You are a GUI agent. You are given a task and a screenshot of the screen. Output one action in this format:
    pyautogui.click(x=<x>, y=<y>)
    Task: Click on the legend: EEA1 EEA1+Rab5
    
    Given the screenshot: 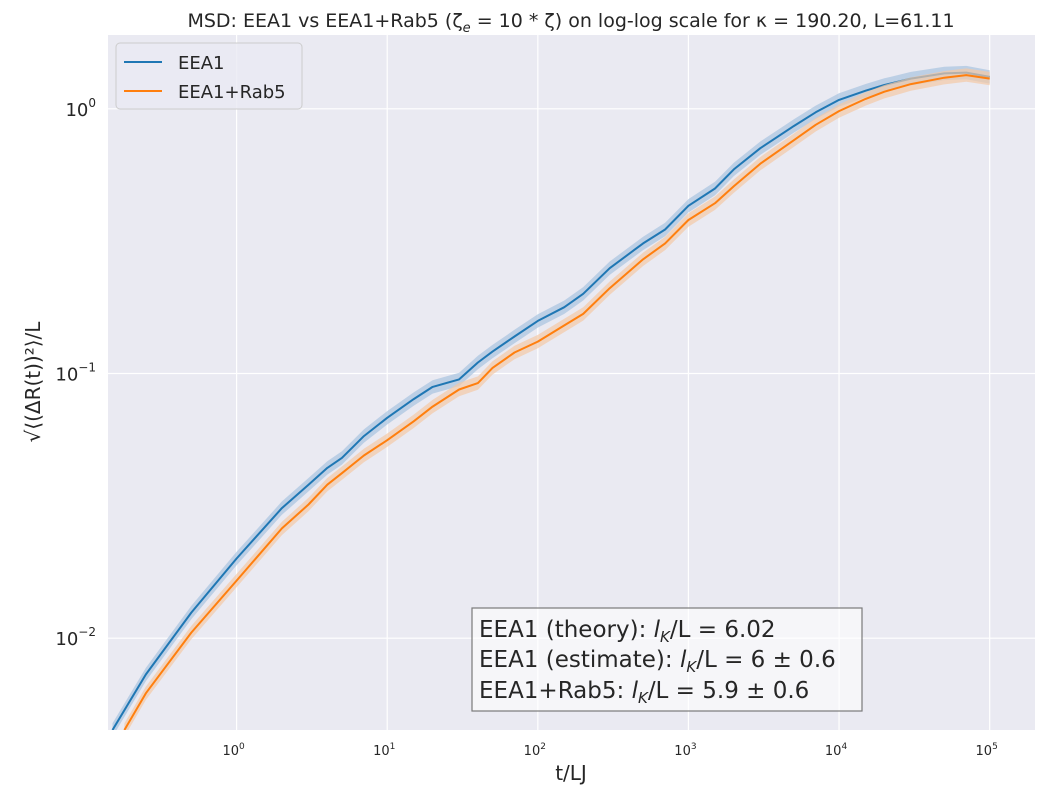 What is the action you would take?
    pyautogui.click(x=209, y=76)
    